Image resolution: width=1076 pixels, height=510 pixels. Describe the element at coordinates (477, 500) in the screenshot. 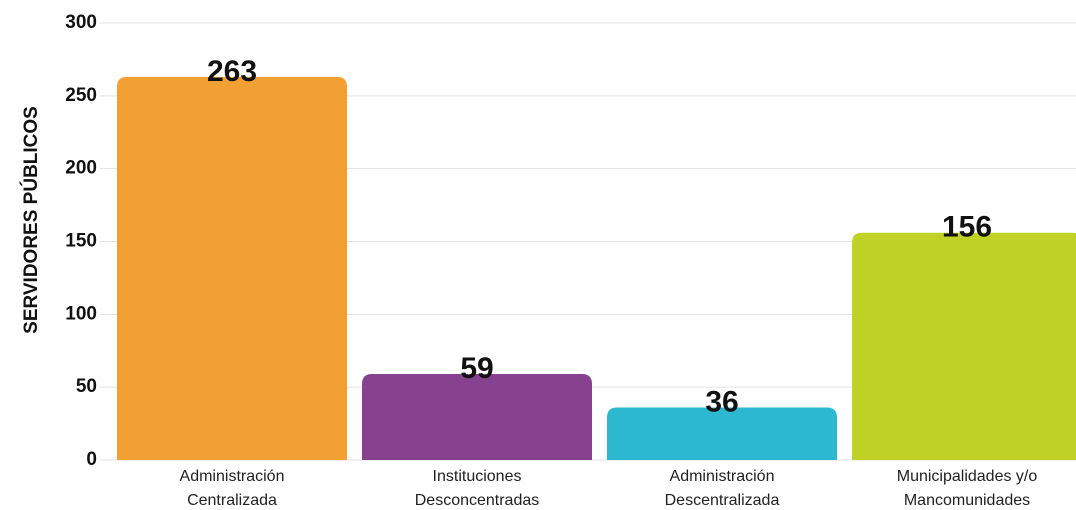

I see `x-tick-label: Desconcentradas` at that location.